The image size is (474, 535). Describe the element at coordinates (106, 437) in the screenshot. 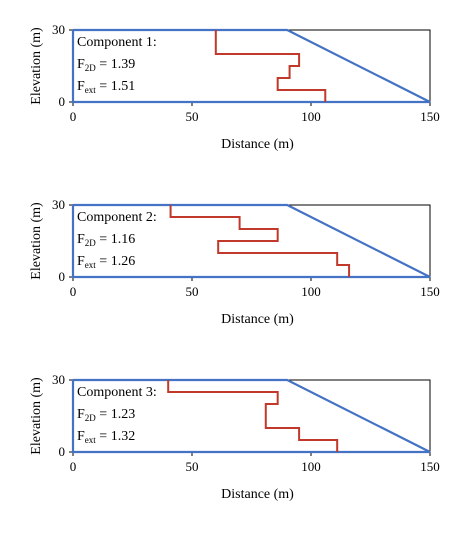

I see `fext-factor-label: Fext = 1.32` at that location.